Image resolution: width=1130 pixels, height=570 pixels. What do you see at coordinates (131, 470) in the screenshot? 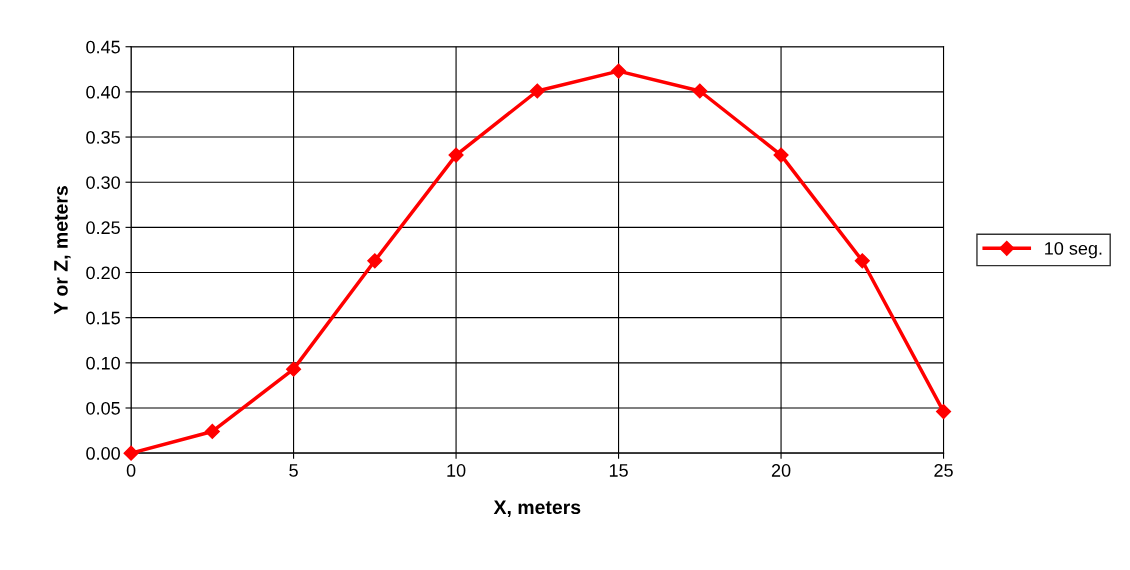
I see `x-tick-label: 0` at bounding box center [131, 470].